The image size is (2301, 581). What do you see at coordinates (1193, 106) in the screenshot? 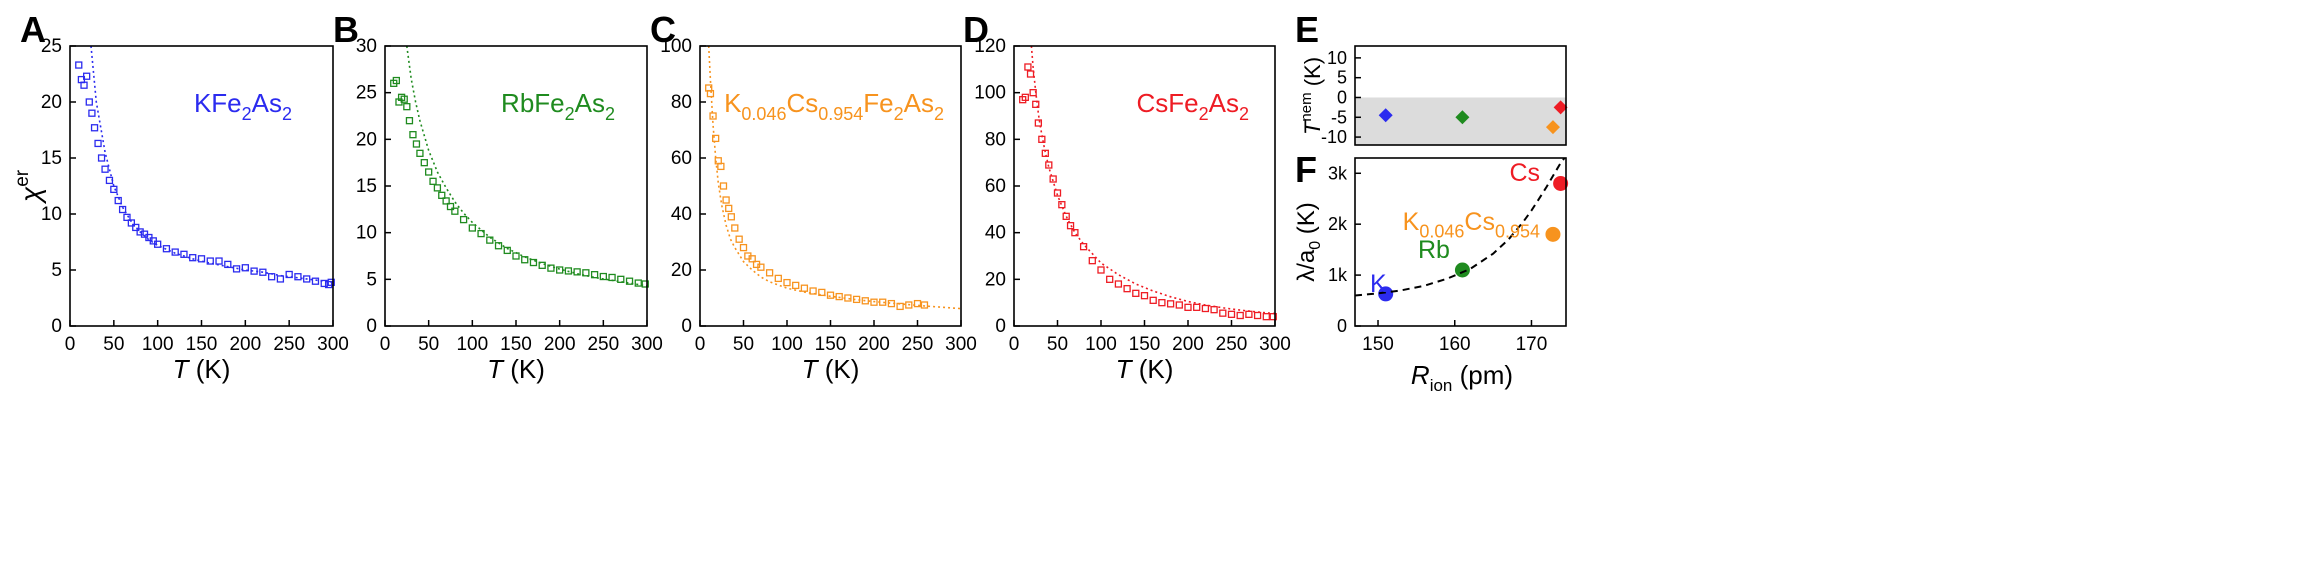
I see `compound-label-d: CsFe2As2` at bounding box center [1193, 106].